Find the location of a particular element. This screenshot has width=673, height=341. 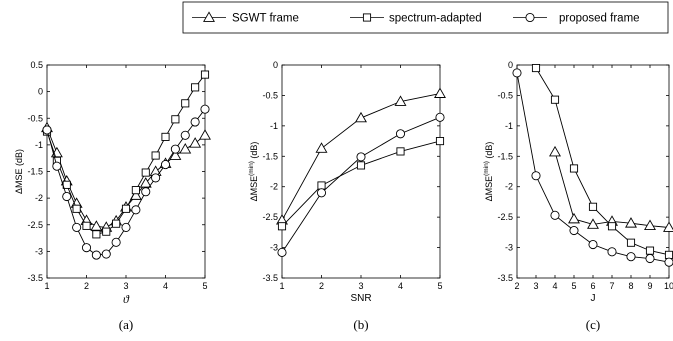

x-axis-label: J is located at coordinates (593, 298).